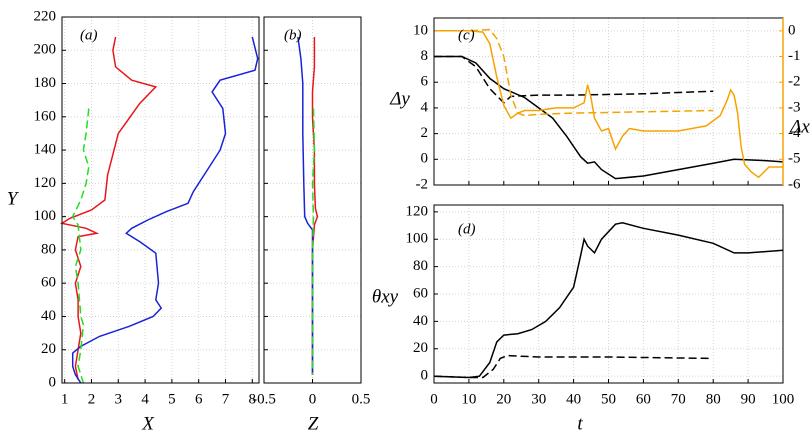  Describe the element at coordinates (172, 399) in the screenshot. I see `x-tick-label: 5` at that location.